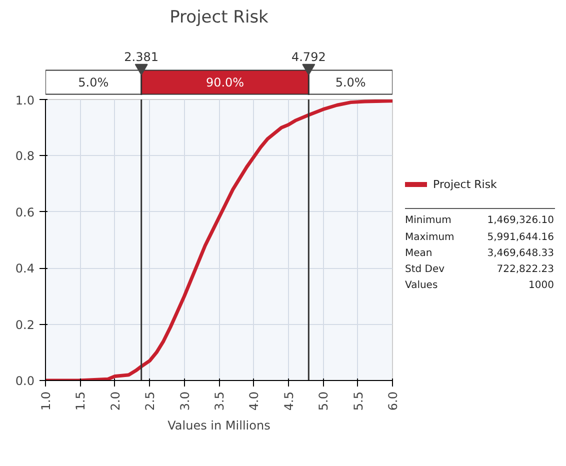 The image size is (566, 466). What do you see at coordinates (393, 401) in the screenshot?
I see `x-tick-label: 6.0` at bounding box center [393, 401].